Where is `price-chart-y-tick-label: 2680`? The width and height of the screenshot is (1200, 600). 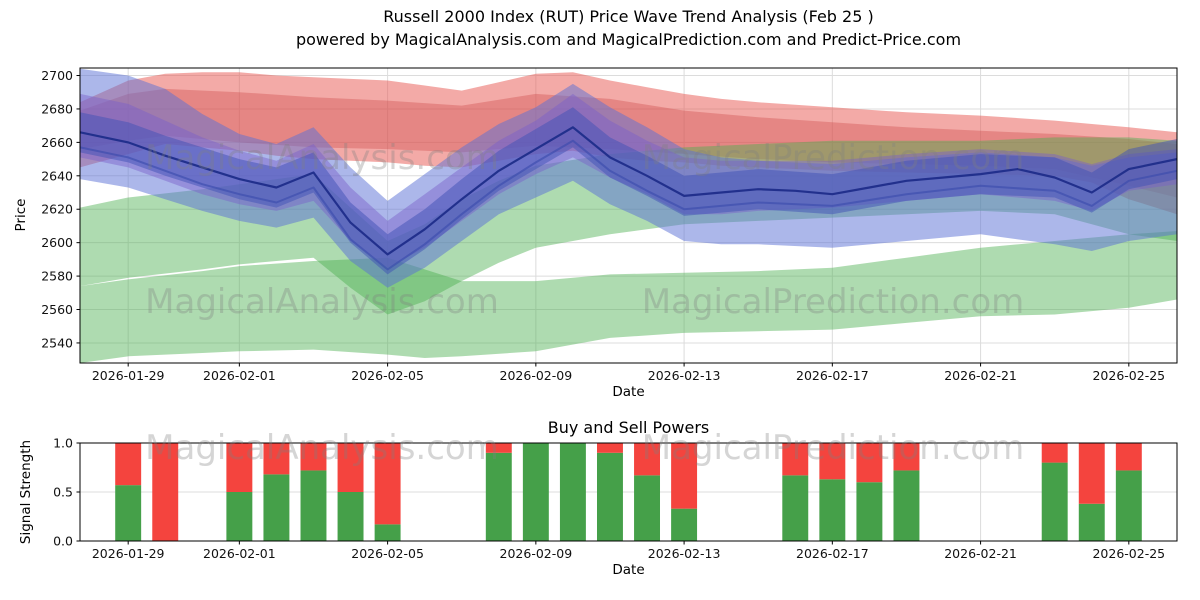
price-chart-y-tick-label: 2680 is located at coordinates (57, 108).